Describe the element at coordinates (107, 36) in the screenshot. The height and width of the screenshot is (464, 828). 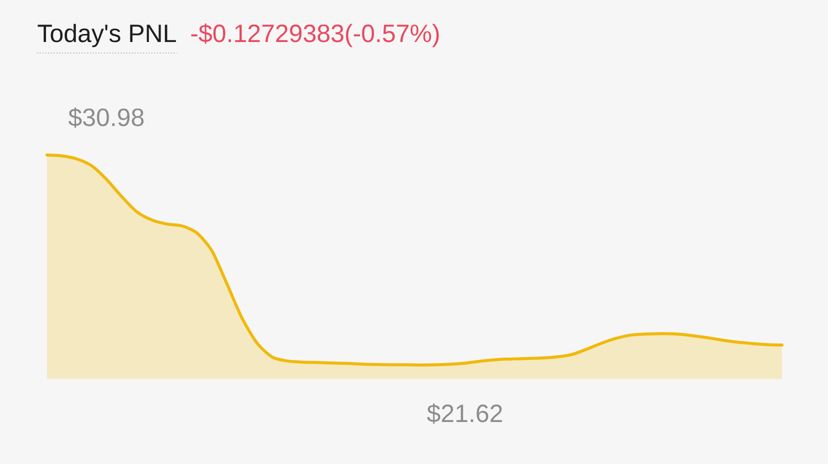
I see `chart-title: Today's PNL` at that location.